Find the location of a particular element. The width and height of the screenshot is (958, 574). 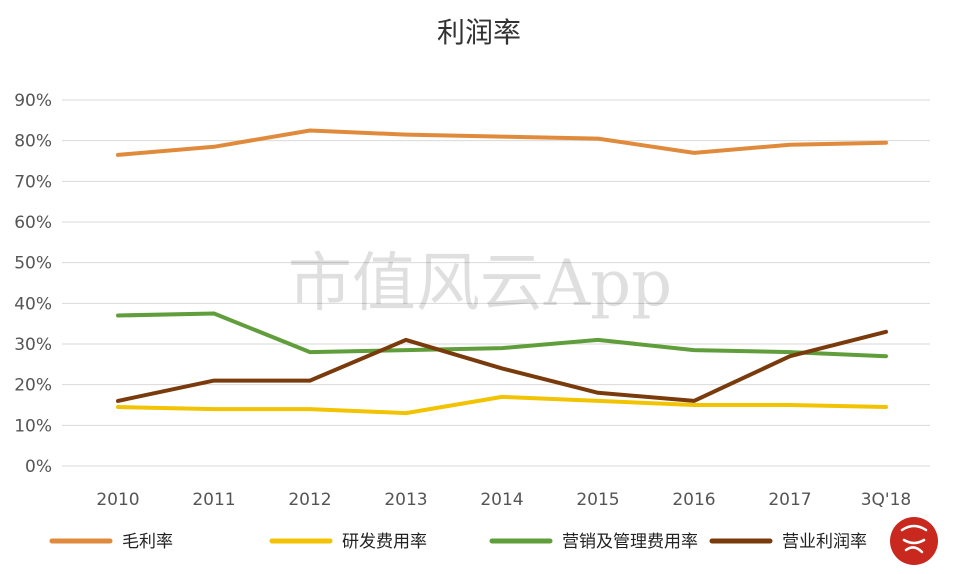

legend-label: 研发费用率 is located at coordinates (384, 542).